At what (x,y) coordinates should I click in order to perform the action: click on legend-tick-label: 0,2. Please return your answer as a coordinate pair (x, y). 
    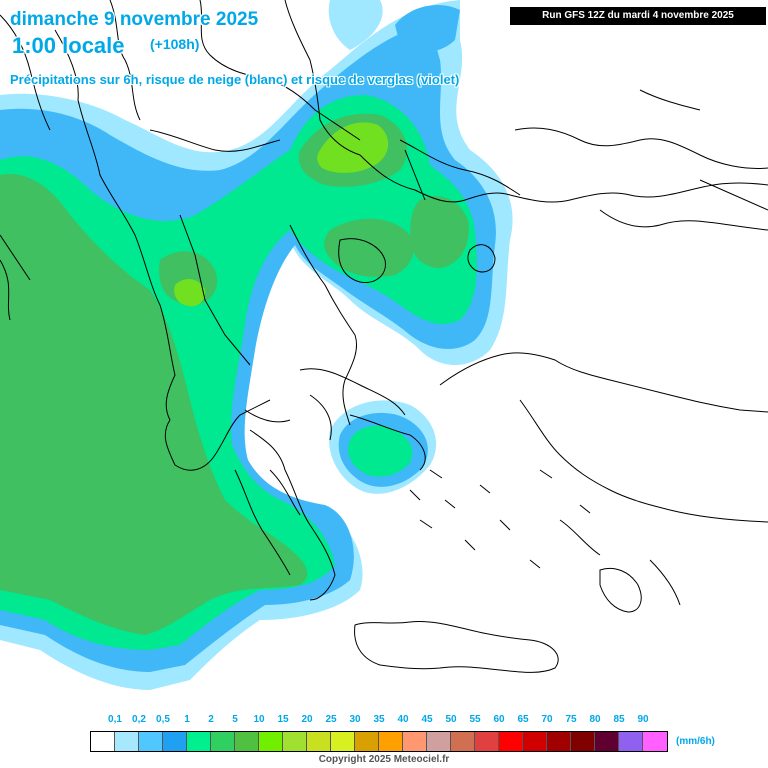
    Looking at the image, I should click on (139, 719).